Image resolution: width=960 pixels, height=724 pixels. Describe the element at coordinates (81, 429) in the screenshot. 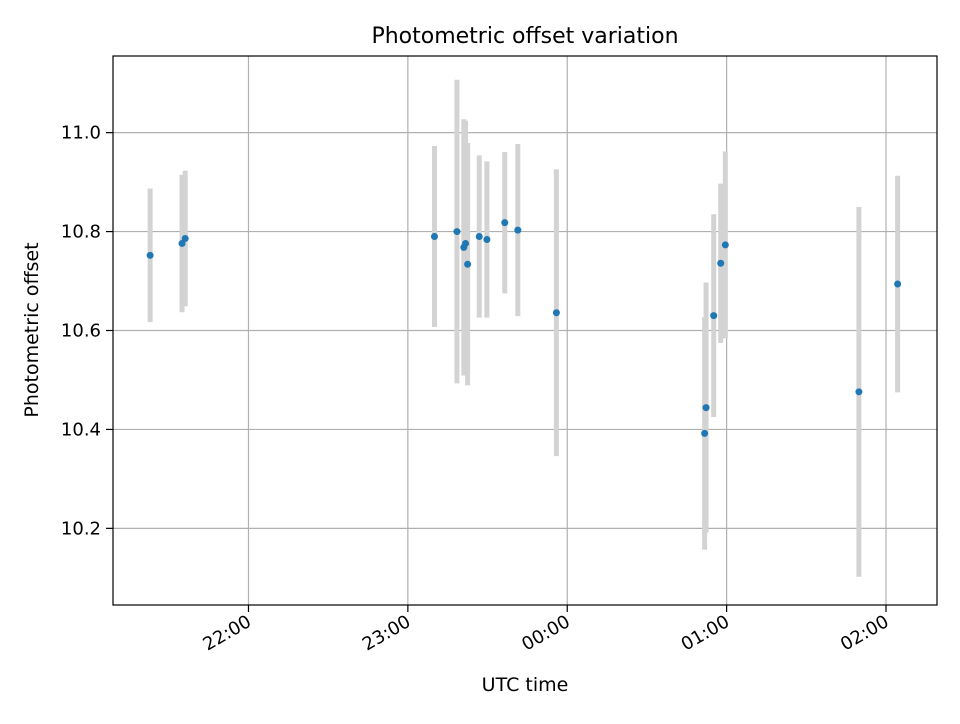

I see `y-tick-label: 10.4` at that location.